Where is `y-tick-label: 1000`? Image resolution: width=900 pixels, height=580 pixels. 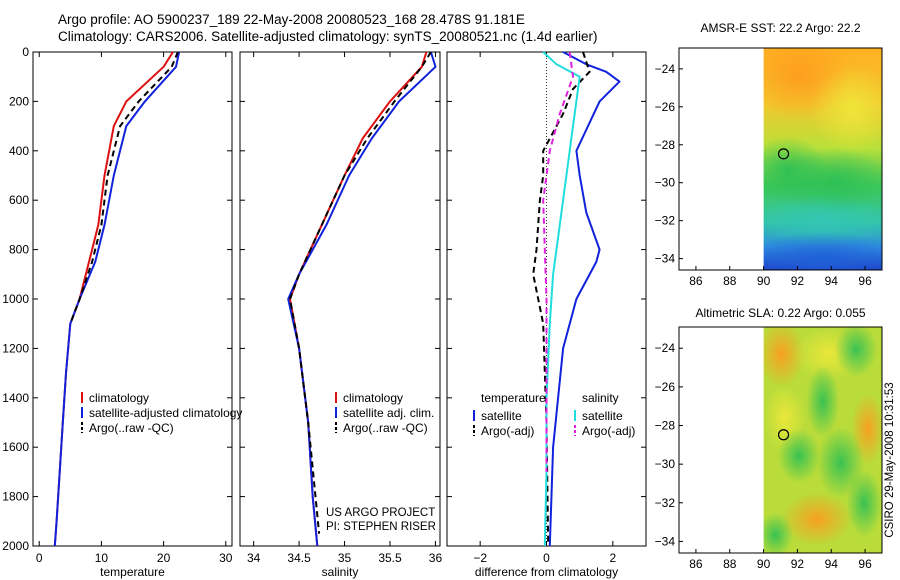
y-tick-label: 1000 is located at coordinates (15, 299).